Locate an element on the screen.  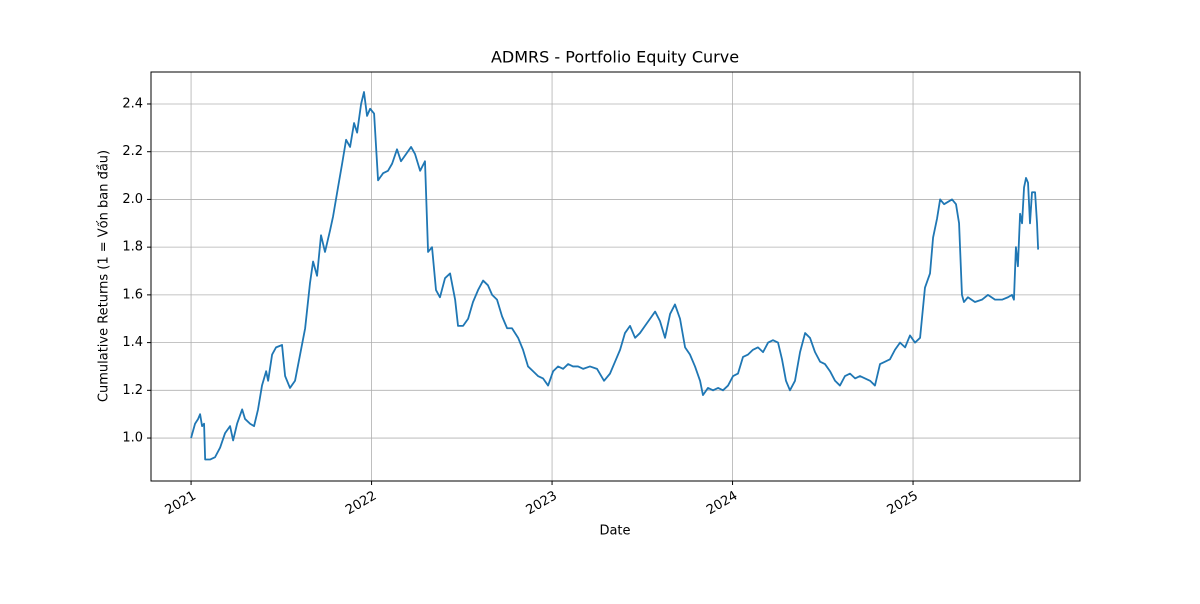
y-tick-label: 1.0 is located at coordinates (132, 438).